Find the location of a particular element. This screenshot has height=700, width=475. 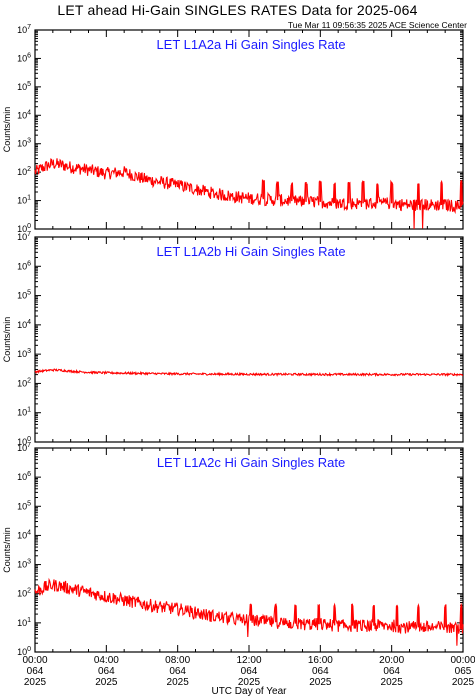

x-tick-label: 16:00 is located at coordinates (320, 660).